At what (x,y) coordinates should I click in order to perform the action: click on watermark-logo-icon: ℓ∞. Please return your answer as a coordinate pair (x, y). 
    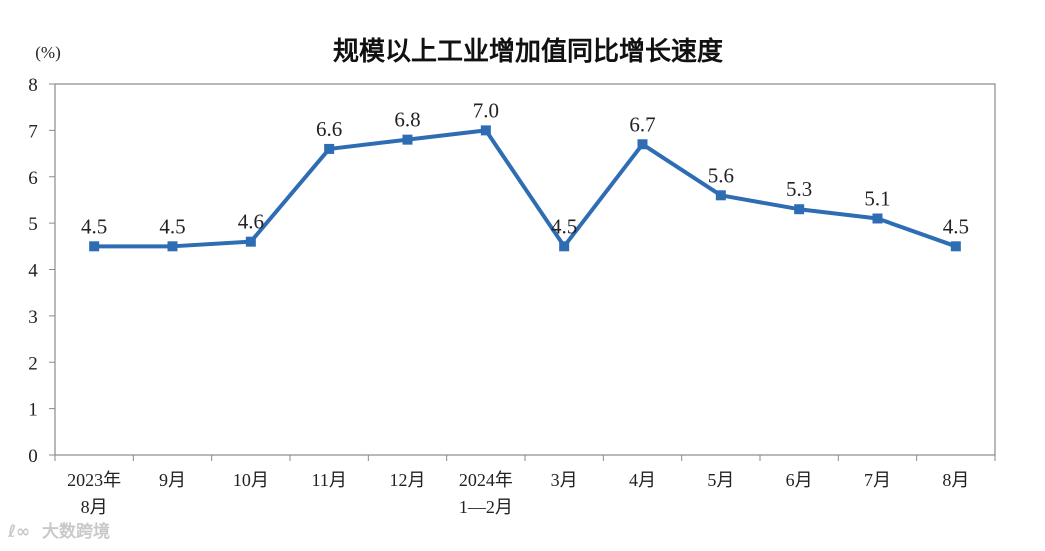
    Looking at the image, I should click on (18, 532).